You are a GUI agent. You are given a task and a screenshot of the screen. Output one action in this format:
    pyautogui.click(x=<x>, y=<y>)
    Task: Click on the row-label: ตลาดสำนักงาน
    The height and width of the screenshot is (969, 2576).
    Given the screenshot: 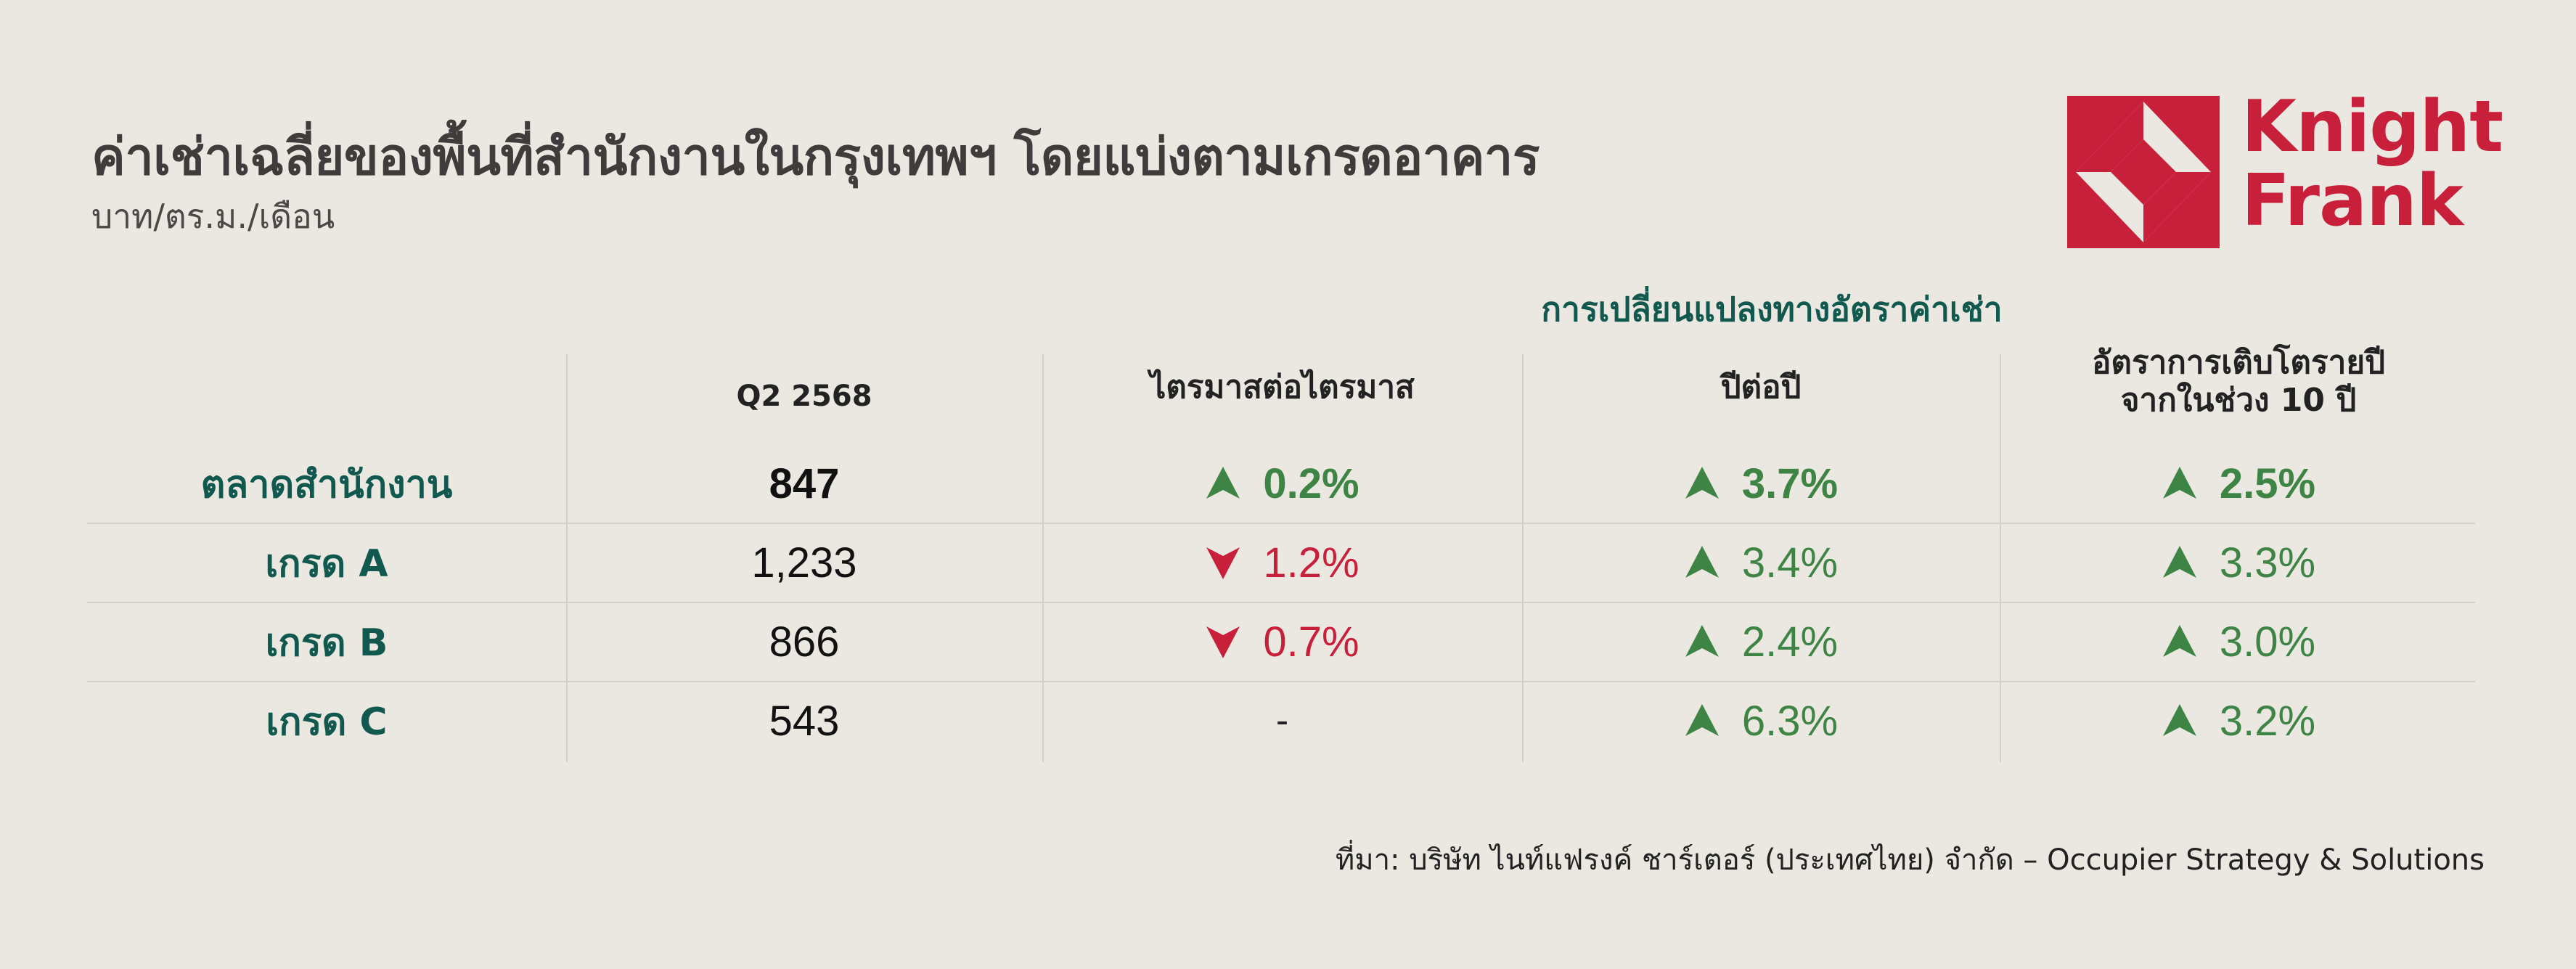 What is the action you would take?
    pyautogui.click(x=326, y=483)
    